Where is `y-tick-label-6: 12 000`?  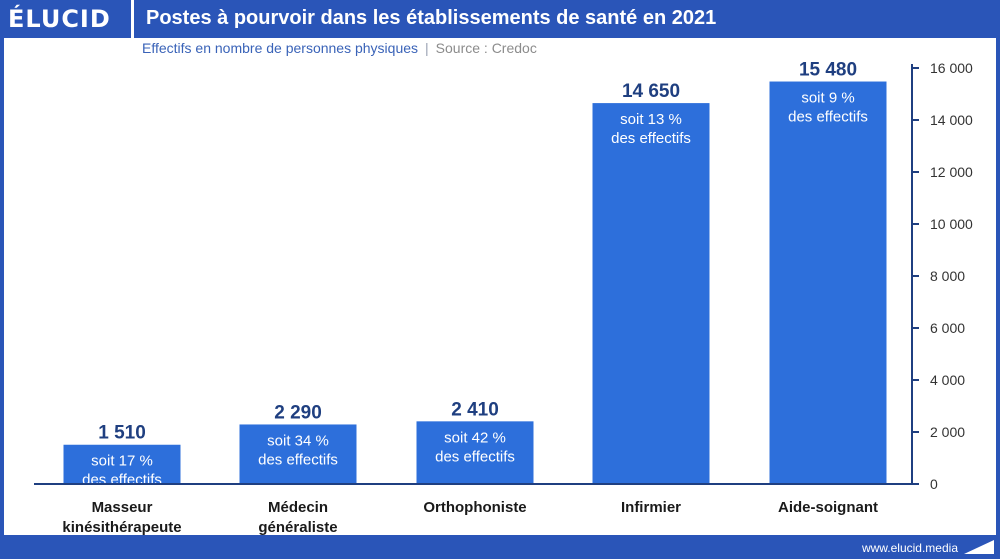
y-tick-label-6: 12 000 is located at coordinates (951, 172).